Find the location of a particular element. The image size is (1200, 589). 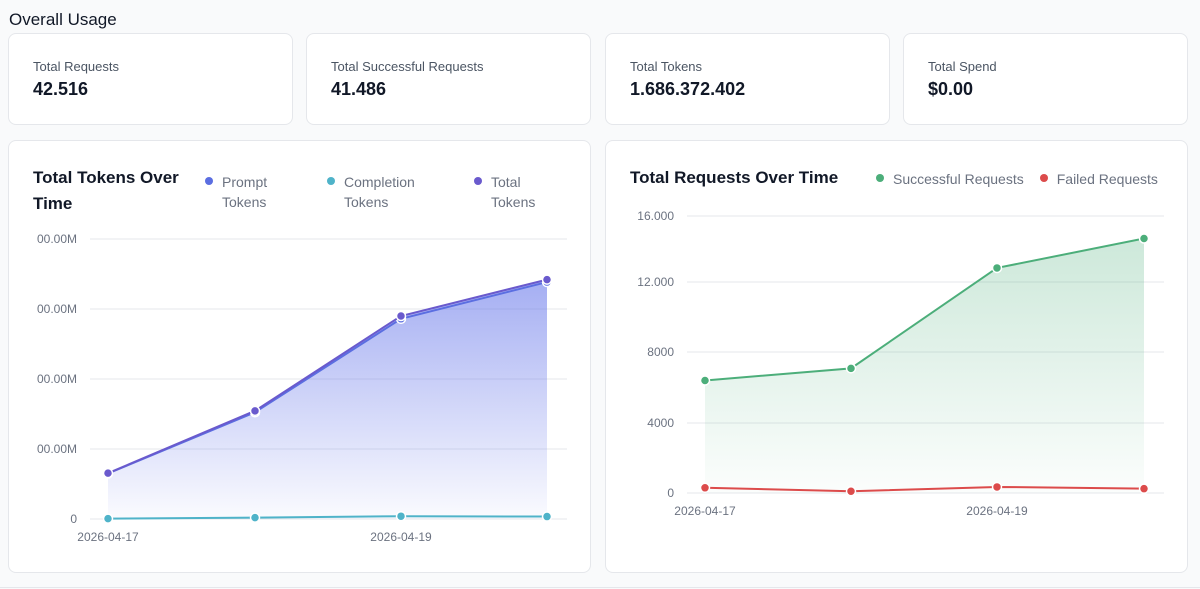

stat-value: $0.00 is located at coordinates (951, 89).